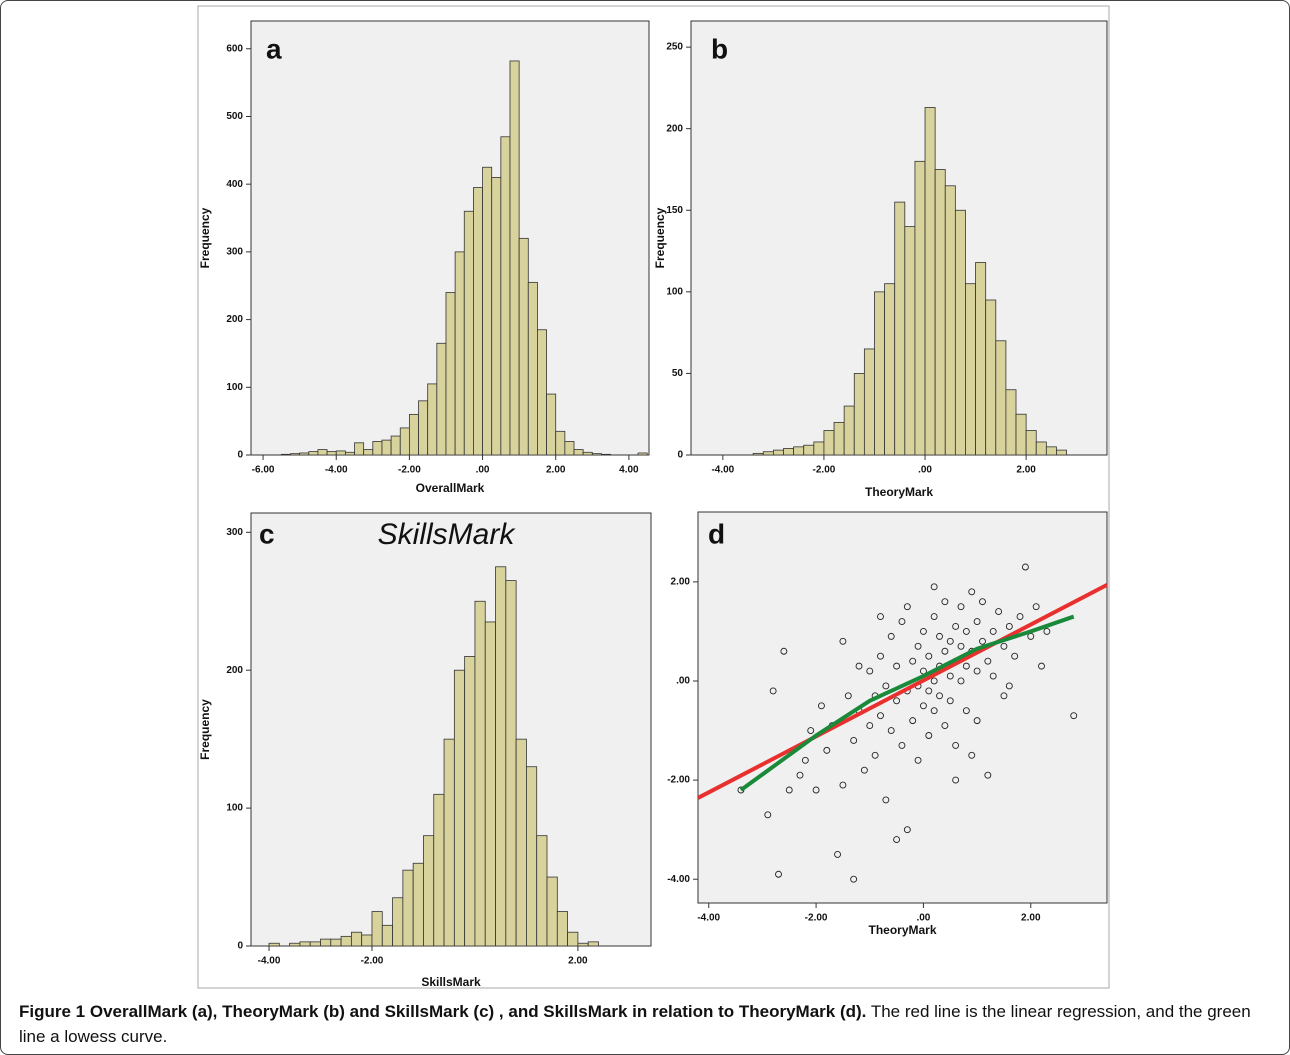 This screenshot has height=1055, width=1290. What do you see at coordinates (234, 116) in the screenshot?
I see `y-tick-label: 500` at bounding box center [234, 116].